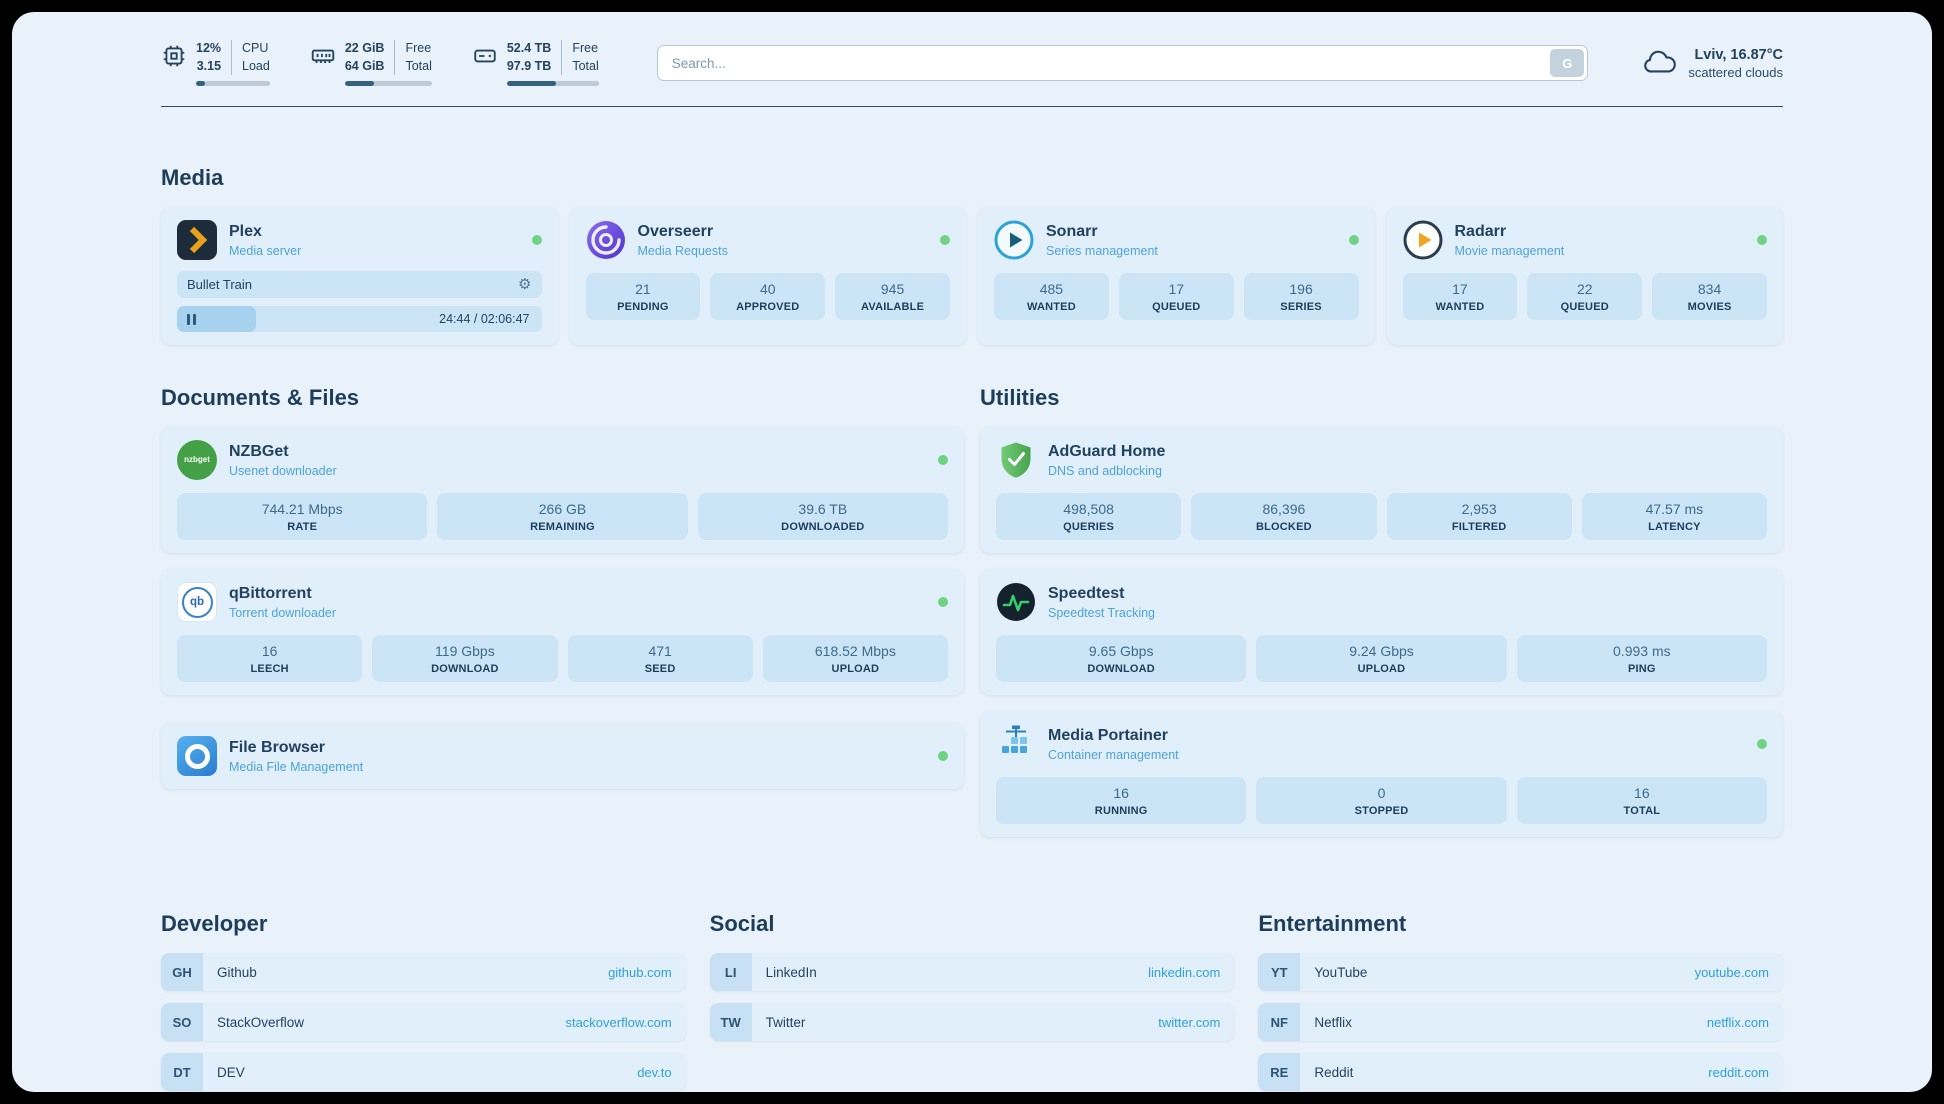 The width and height of the screenshot is (1944, 1104). Describe the element at coordinates (261, 1022) in the screenshot. I see `bookmark-name: StackOverflow` at that location.